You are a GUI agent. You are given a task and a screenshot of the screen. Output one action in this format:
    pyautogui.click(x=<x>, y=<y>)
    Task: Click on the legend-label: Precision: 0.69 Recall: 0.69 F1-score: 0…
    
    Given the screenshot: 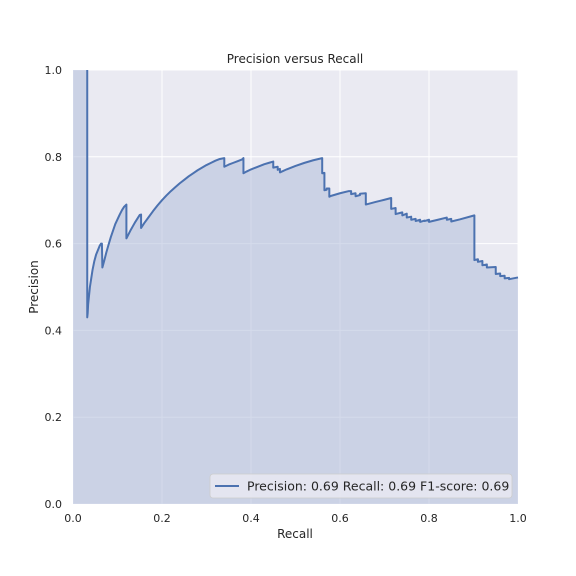 What is the action you would take?
    pyautogui.click(x=378, y=486)
    